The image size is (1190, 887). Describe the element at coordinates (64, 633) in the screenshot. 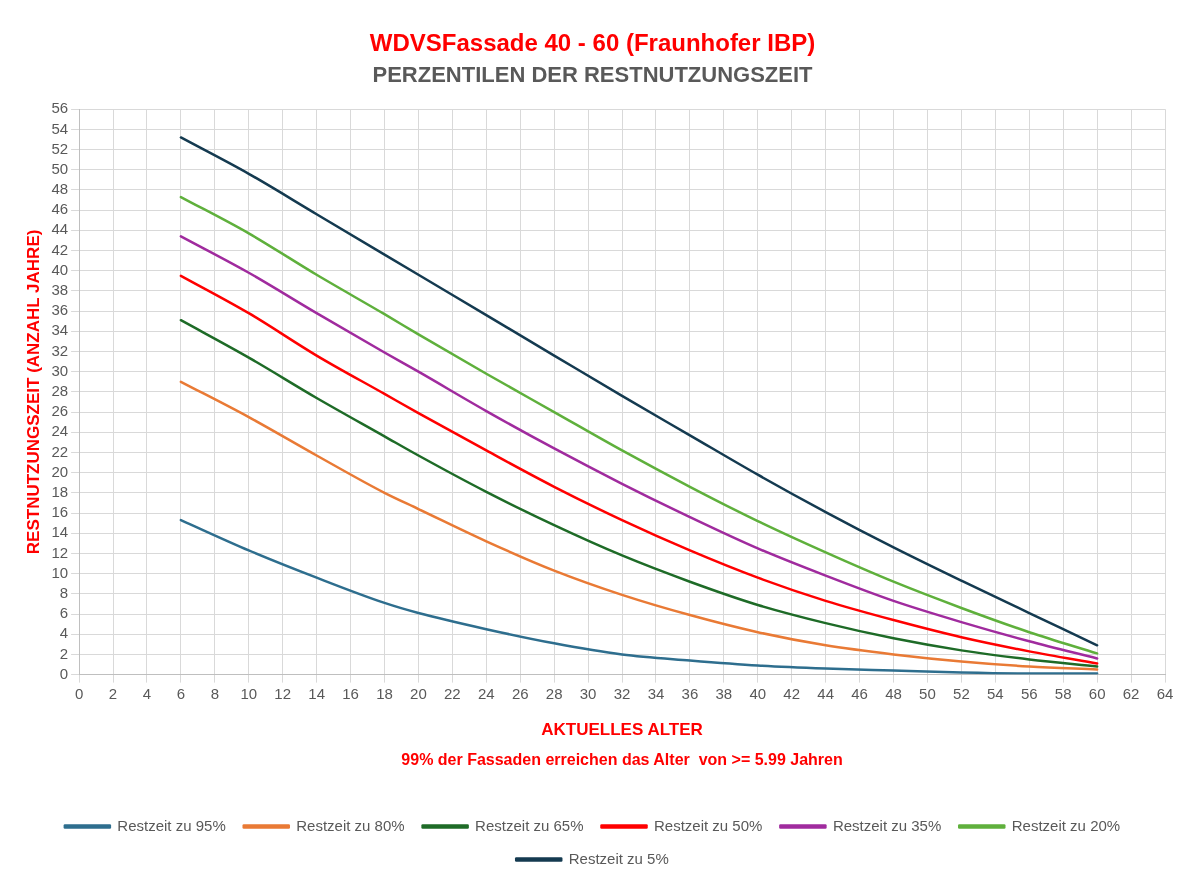

I see `y-tick-label: 4` at that location.